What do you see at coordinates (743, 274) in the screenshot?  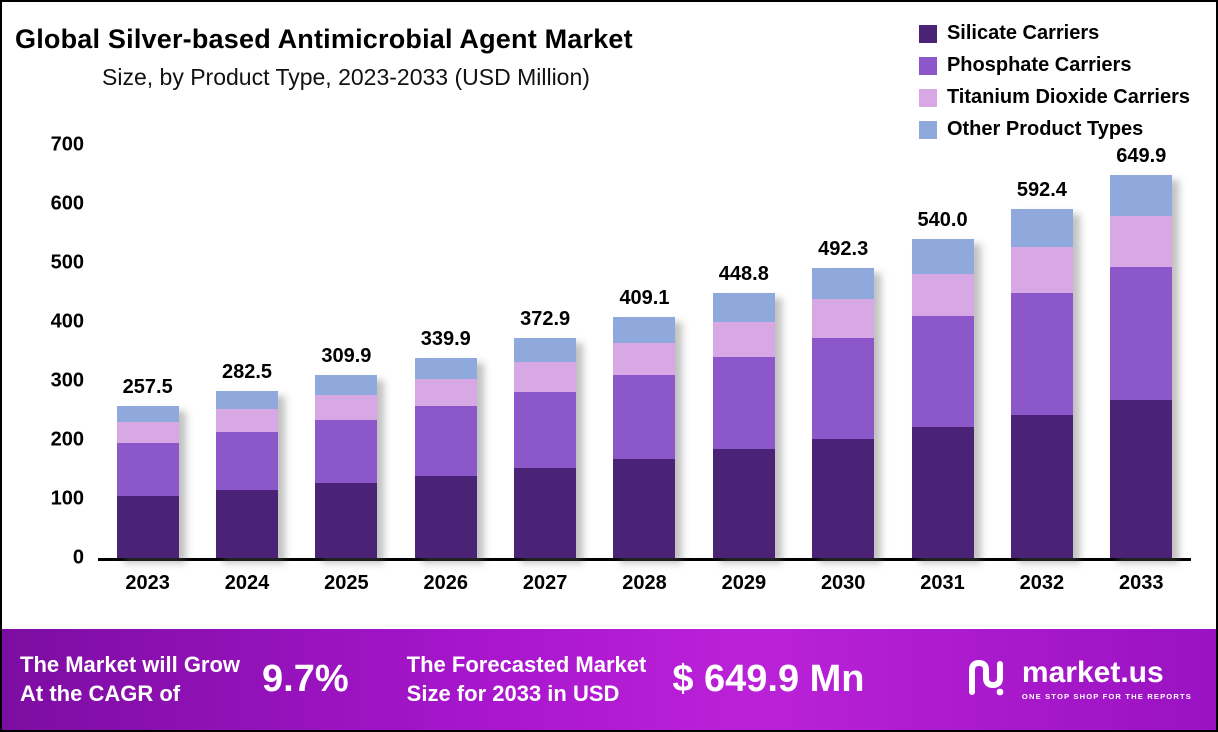 I see `bar-total-label: 448.8` at bounding box center [743, 274].